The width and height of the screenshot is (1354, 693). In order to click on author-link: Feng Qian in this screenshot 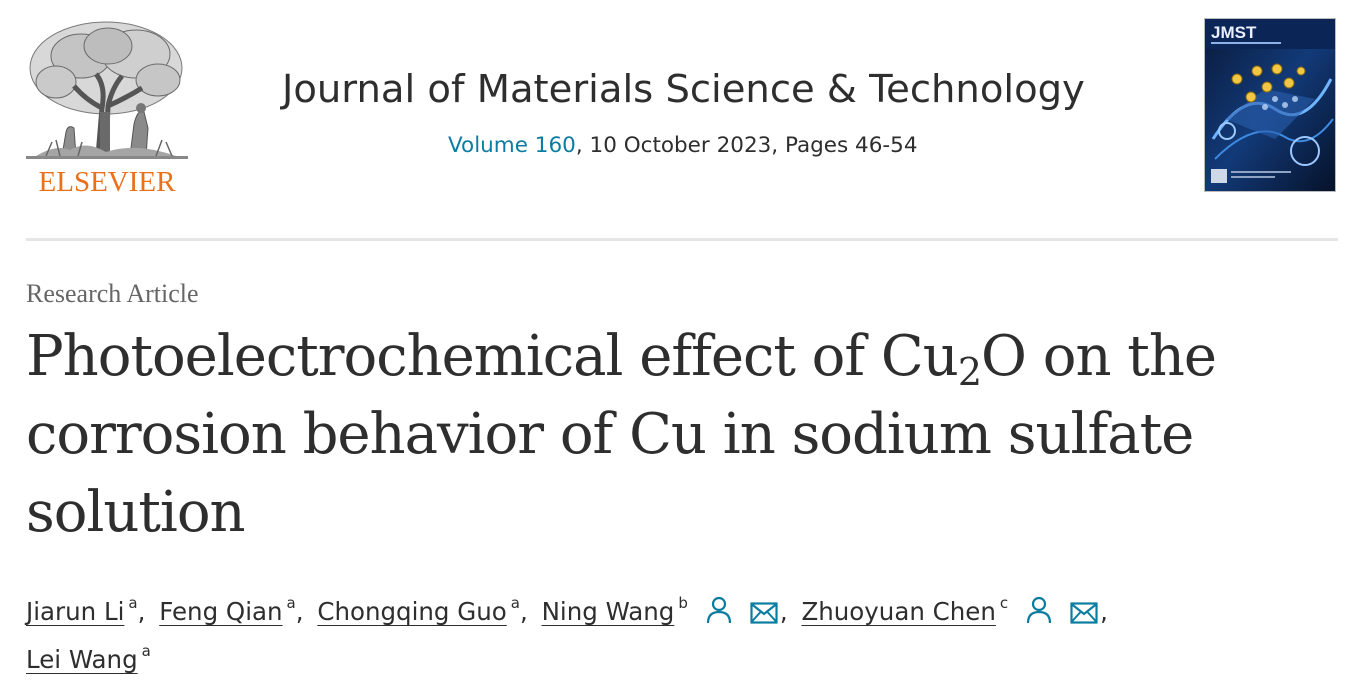, I will do `click(220, 611)`.